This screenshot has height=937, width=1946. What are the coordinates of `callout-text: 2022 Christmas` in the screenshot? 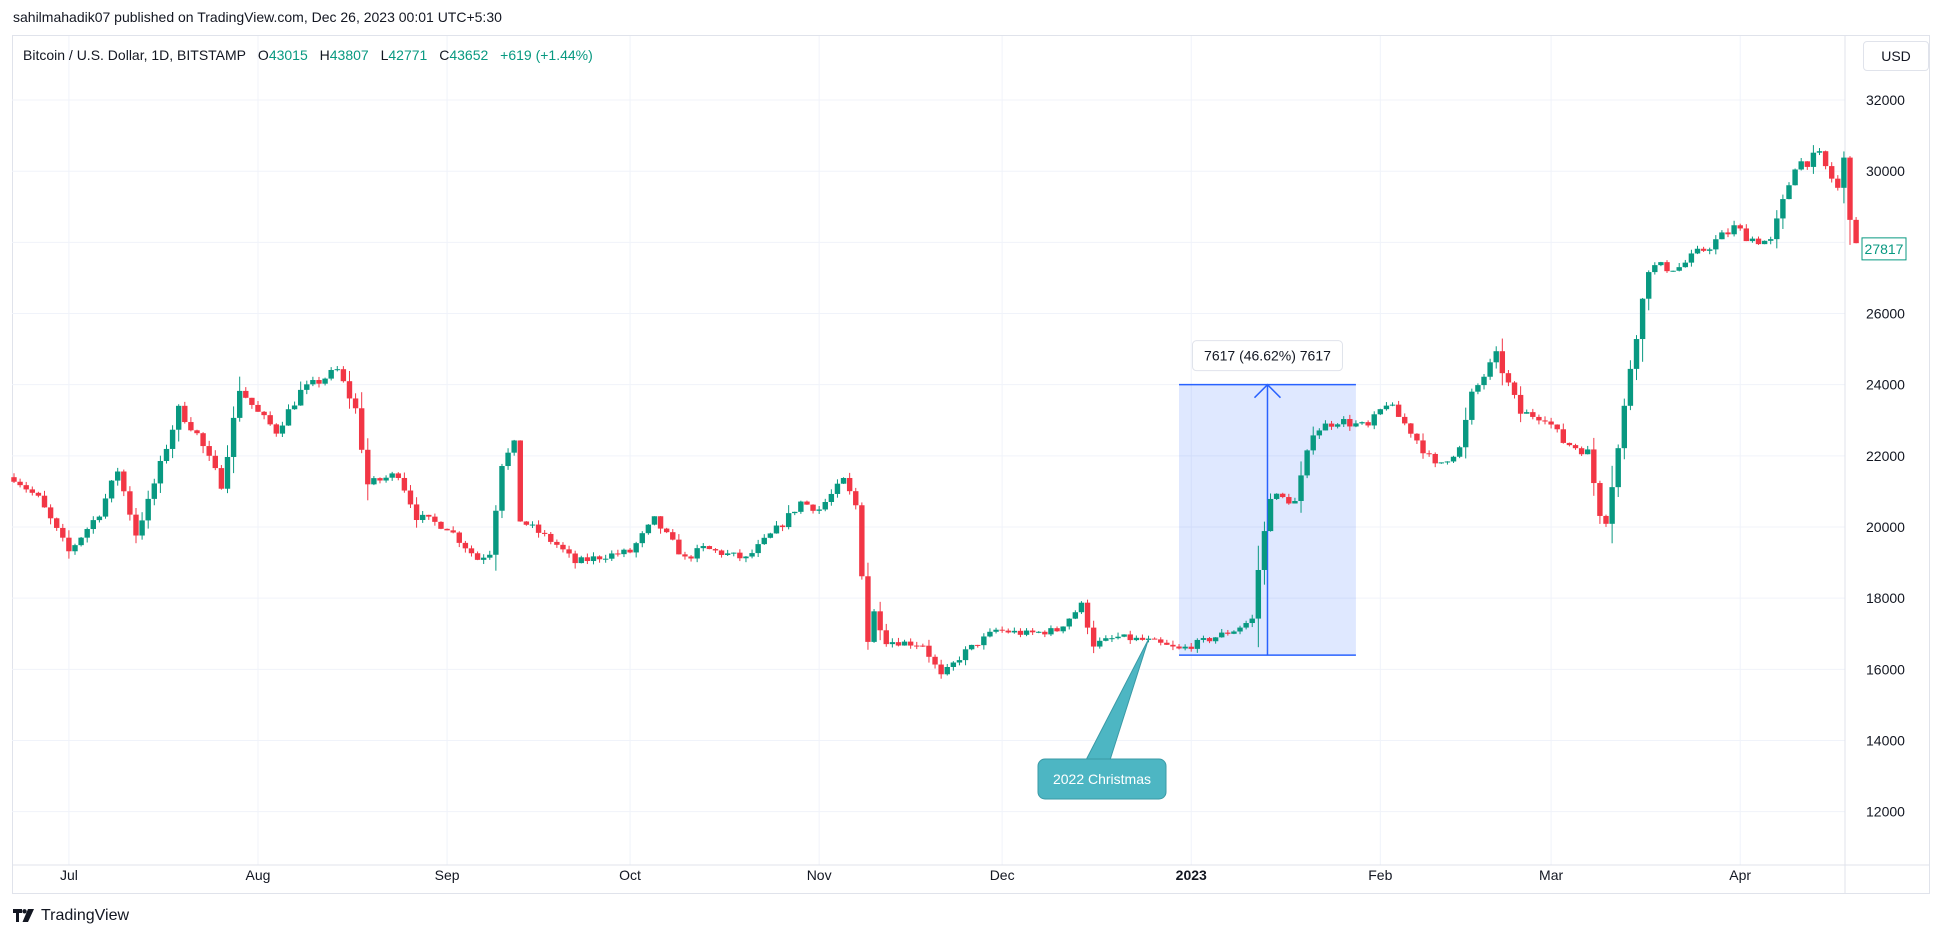 It's located at (1102, 779).